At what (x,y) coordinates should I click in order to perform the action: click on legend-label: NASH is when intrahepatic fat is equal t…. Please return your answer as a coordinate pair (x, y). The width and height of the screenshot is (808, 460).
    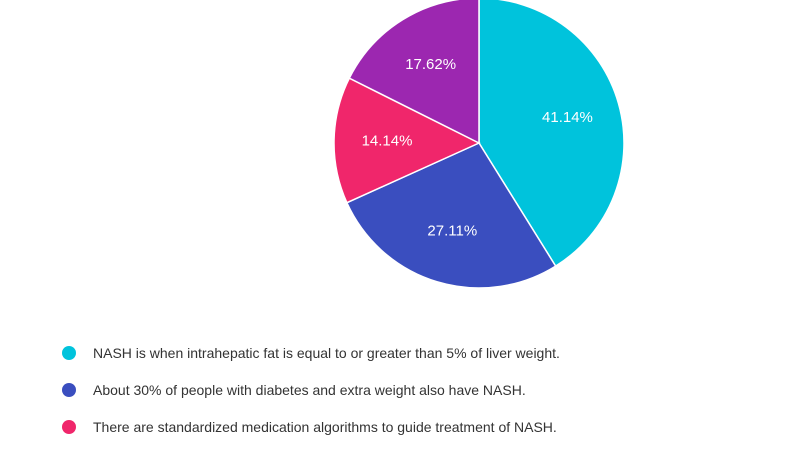
    Looking at the image, I should click on (326, 353).